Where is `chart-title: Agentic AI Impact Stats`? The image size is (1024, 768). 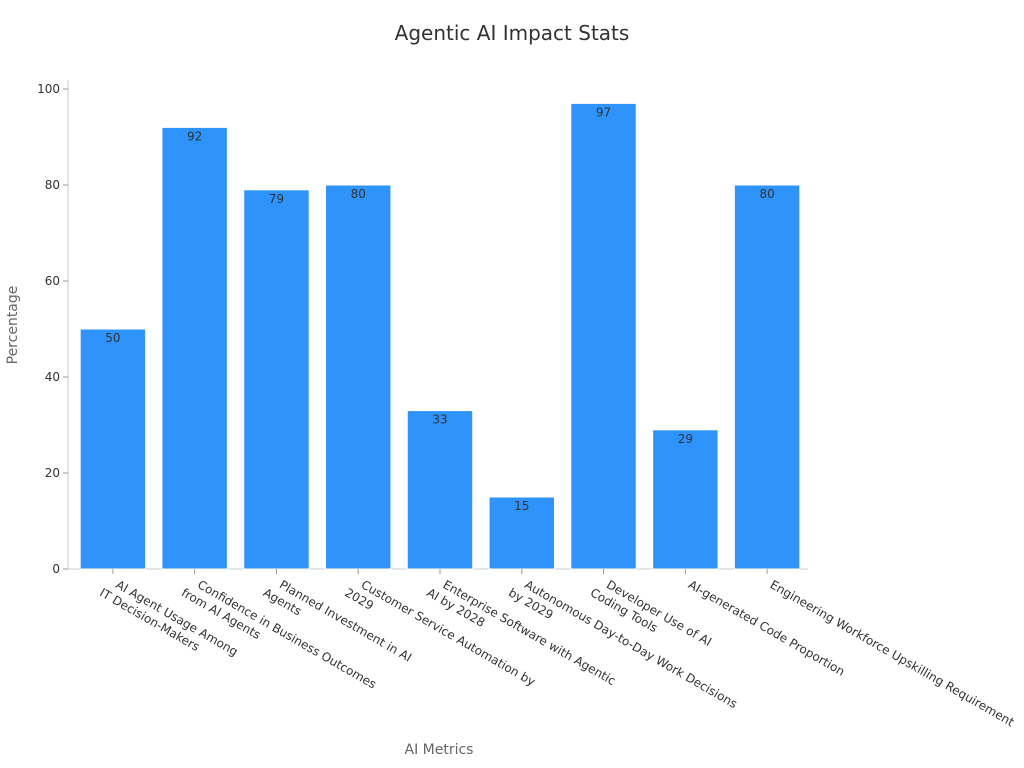
chart-title: Agentic AI Impact Stats is located at coordinates (512, 33).